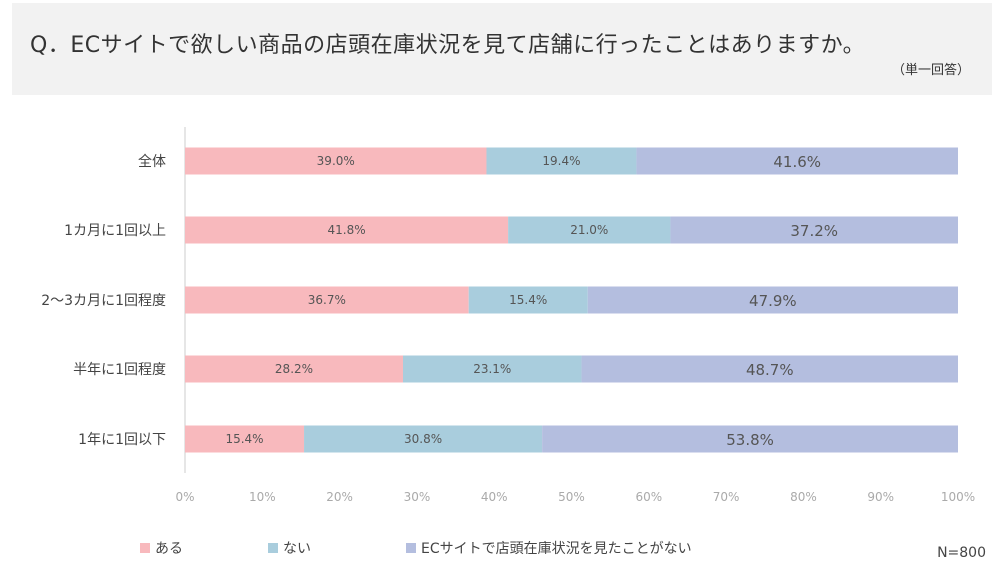  I want to click on legend-item: ECサイトで店頭在庫状況を見たことがない, so click(549, 548).